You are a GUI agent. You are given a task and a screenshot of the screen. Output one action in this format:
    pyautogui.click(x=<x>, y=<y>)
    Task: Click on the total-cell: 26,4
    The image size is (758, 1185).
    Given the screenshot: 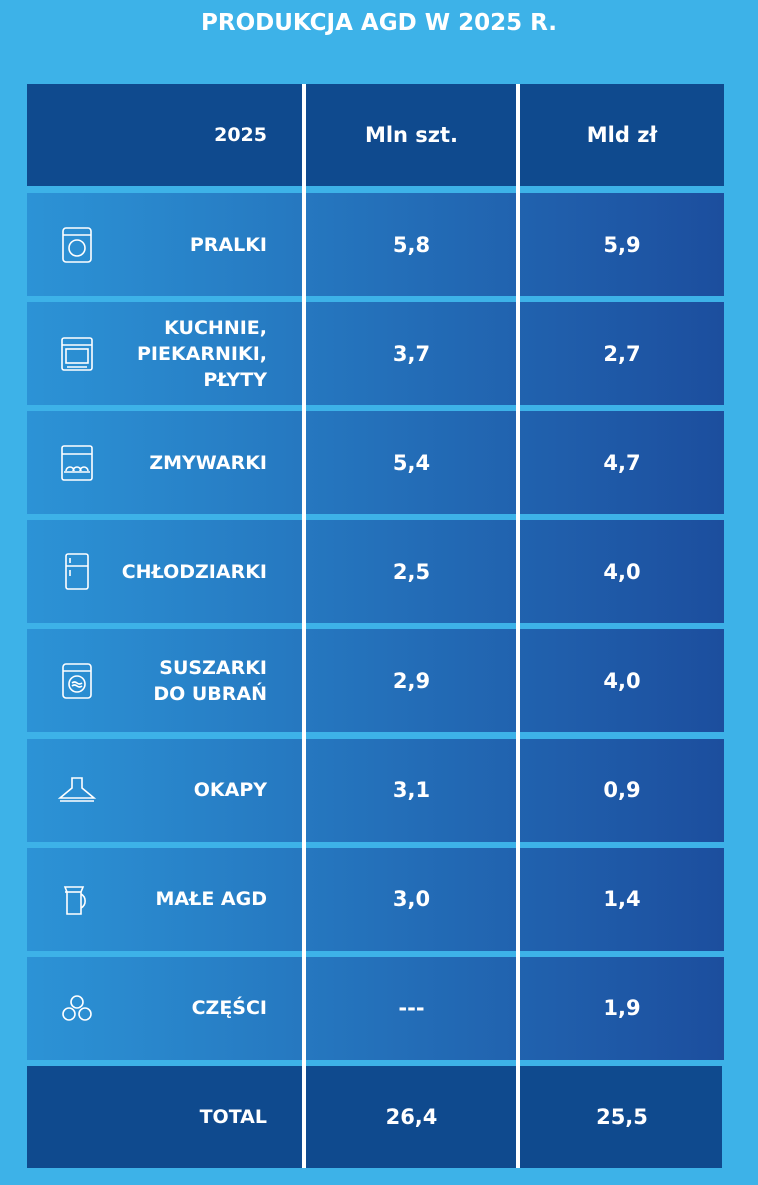 What is the action you would take?
    pyautogui.click(x=411, y=1117)
    